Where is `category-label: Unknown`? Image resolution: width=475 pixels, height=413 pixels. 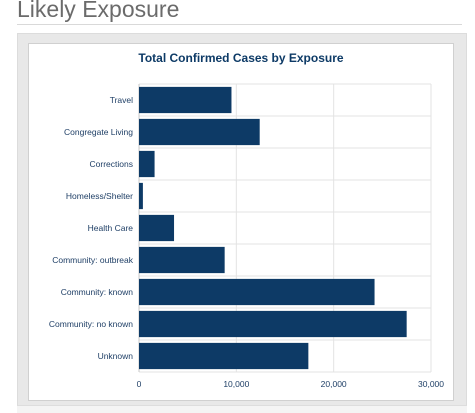
category-label: Unknown is located at coordinates (116, 356).